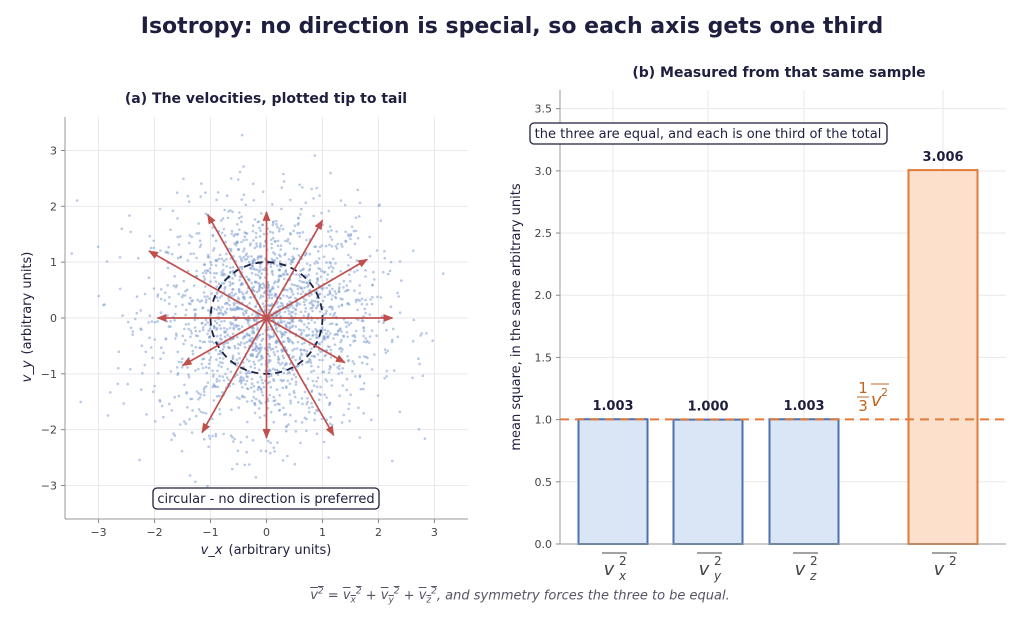 Image resolution: width=1024 pixels, height=629 pixels. Describe the element at coordinates (53, 318) in the screenshot. I see `y-tick-label: 0` at that location.